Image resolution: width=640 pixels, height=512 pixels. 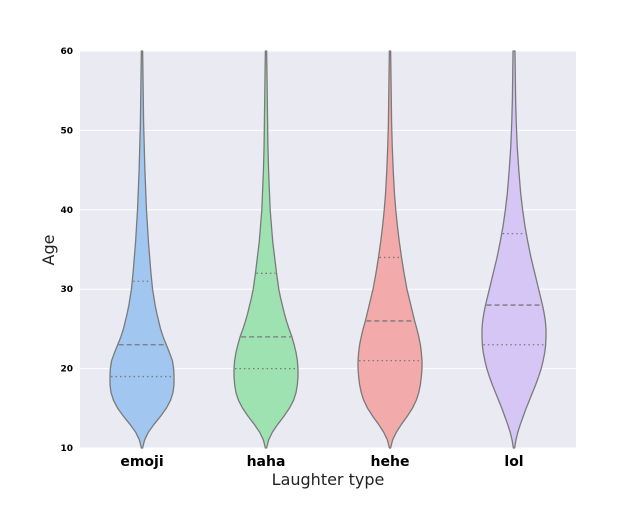 I want to click on y-tick-labels: 10 20 30 40 50 60, so click(x=66, y=250).